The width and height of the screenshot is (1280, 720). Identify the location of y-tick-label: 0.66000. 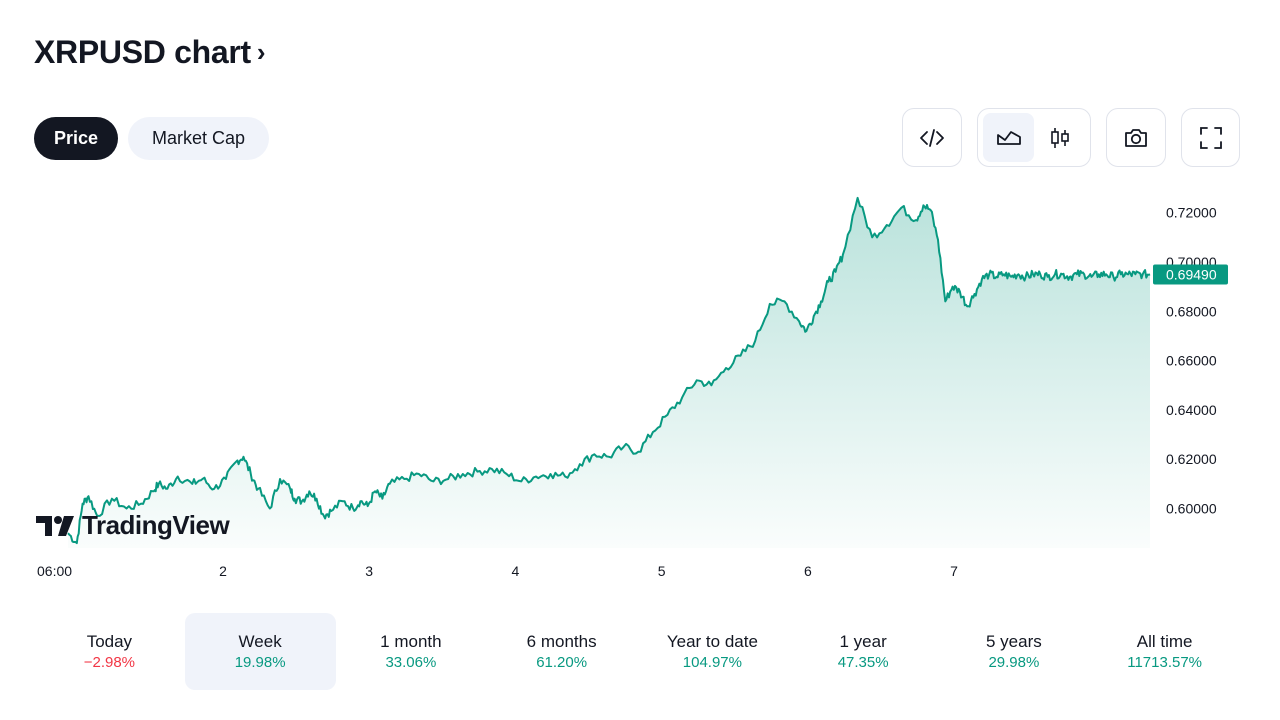
(1191, 361).